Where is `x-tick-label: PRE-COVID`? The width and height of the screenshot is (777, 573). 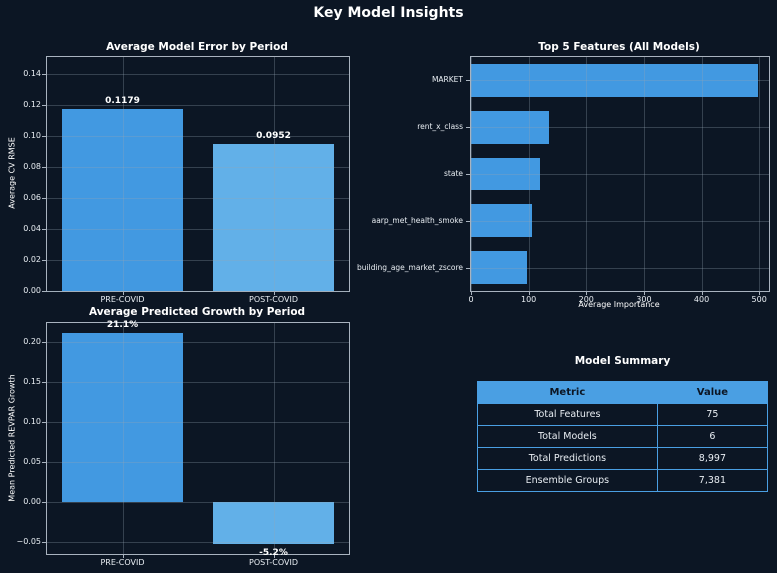 x-tick-label: PRE-COVID is located at coordinates (122, 299).